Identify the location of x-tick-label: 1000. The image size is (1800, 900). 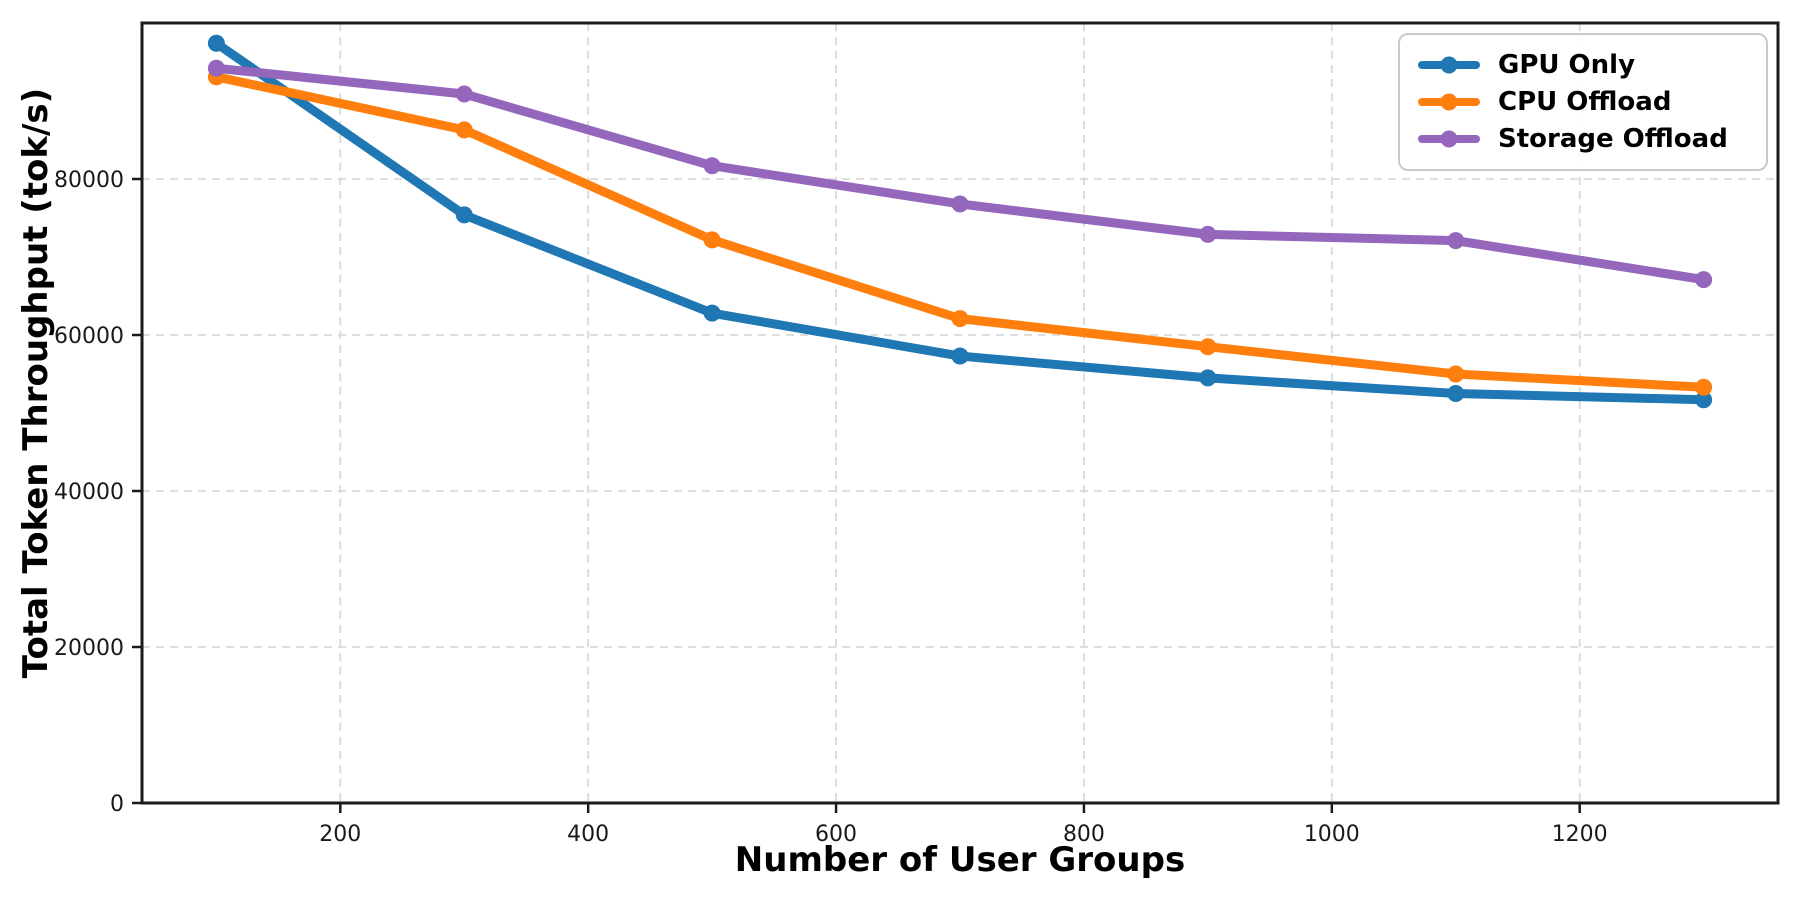
(1332, 834).